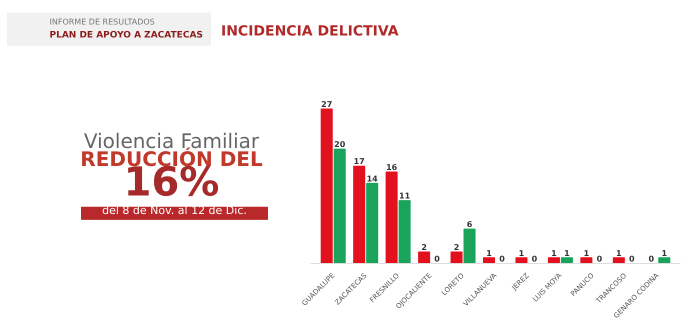 Image resolution: width=700 pixels, height=325 pixels. What do you see at coordinates (392, 167) in the screenshot?
I see `data-label: 16` at bounding box center [392, 167].